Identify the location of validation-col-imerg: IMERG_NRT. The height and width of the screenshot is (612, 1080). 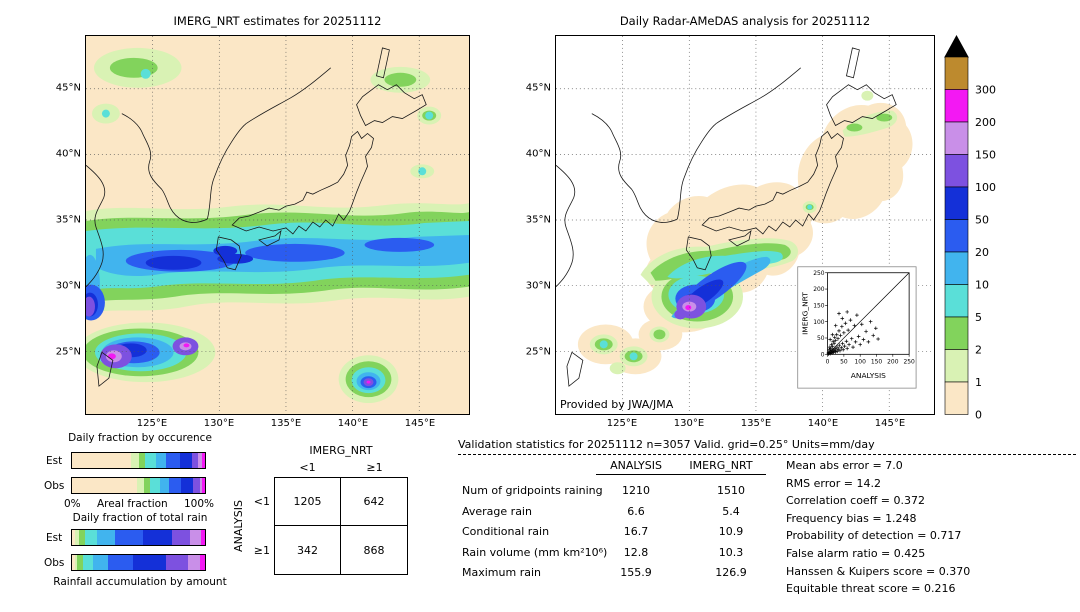
(721, 465).